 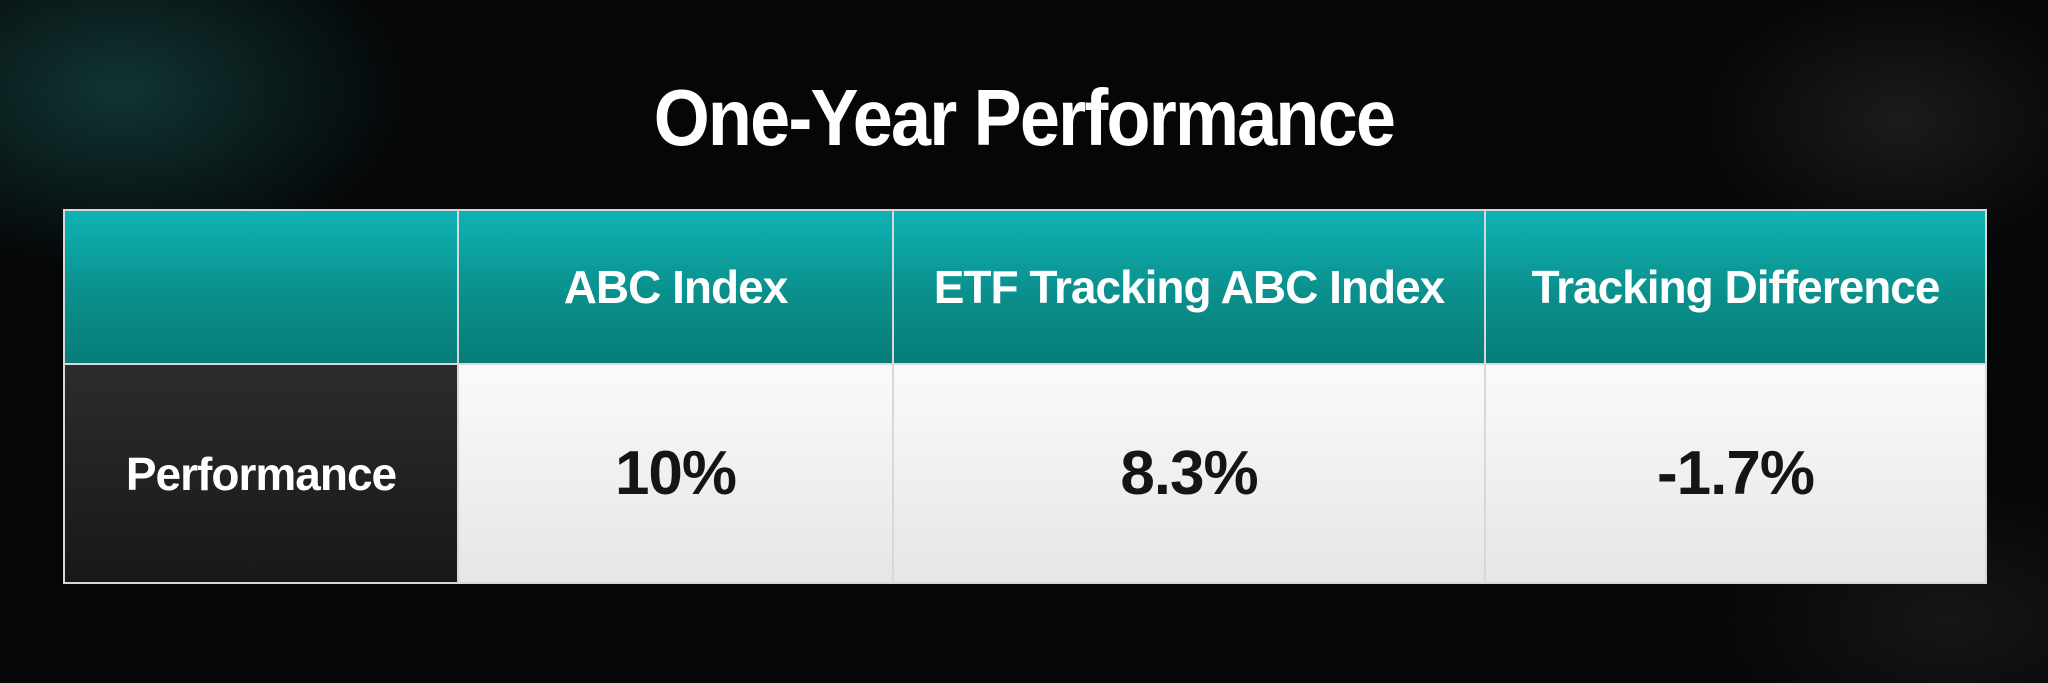 I want to click on cell-text: Tracking Difference, so click(x=1736, y=287).